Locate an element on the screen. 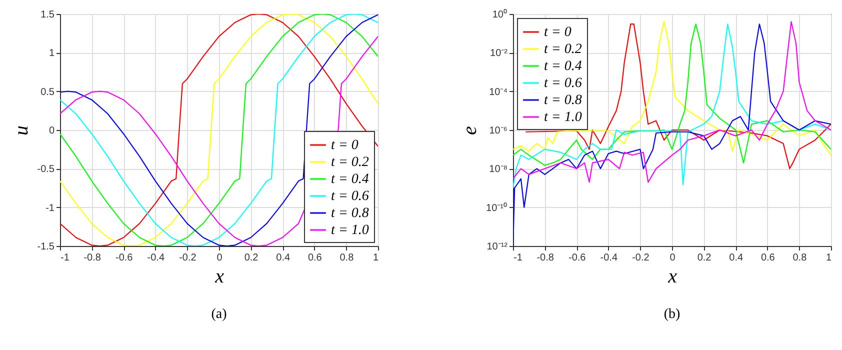 This screenshot has width=842, height=350. y-tick-label: 10⁻⁶ is located at coordinates (498, 131).